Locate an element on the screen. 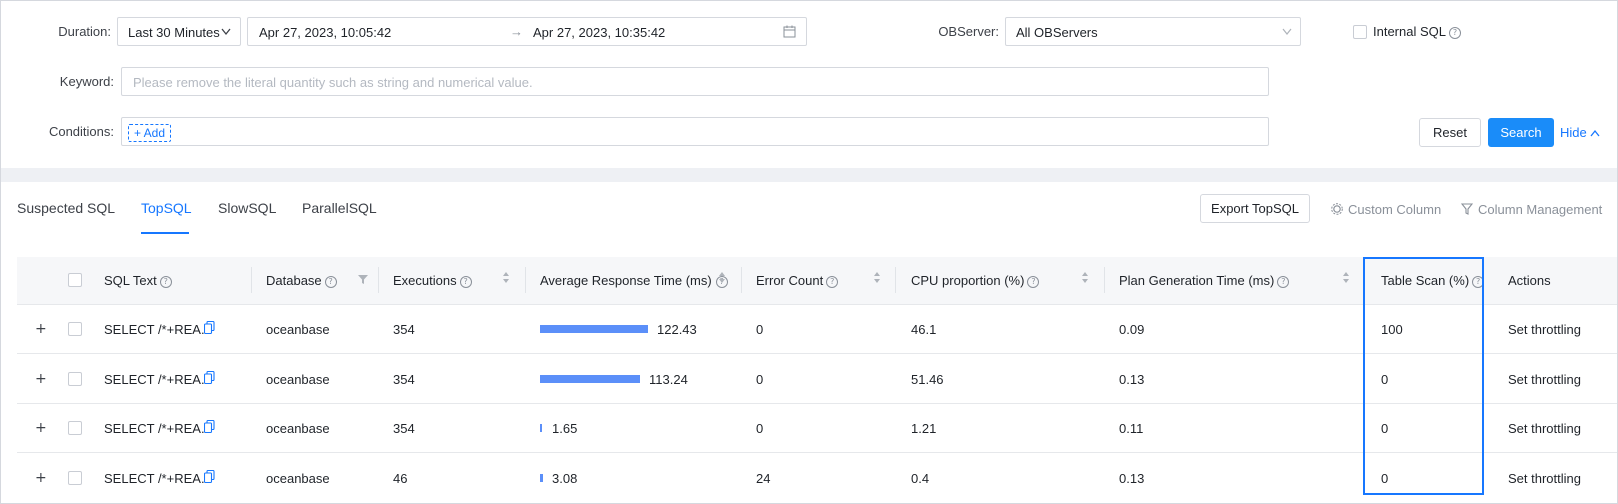  duration-select: Last 30 Minutes is located at coordinates (179, 31).